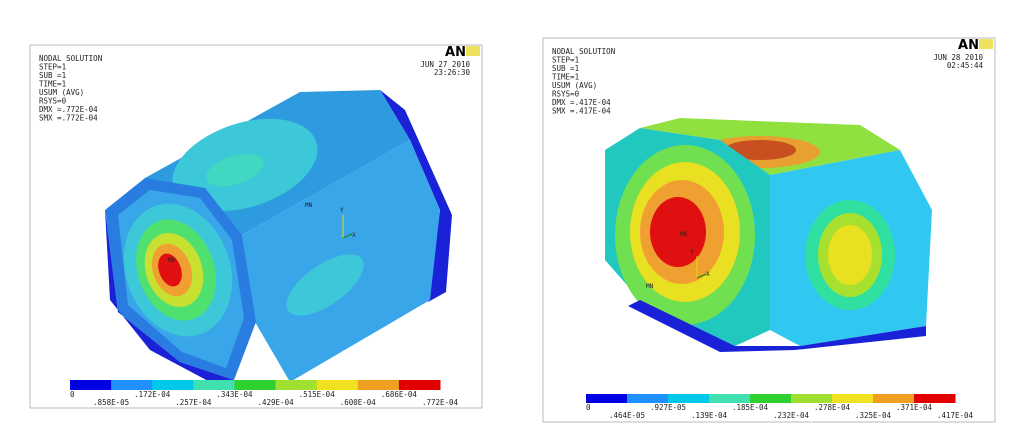 This screenshot has width=1034, height=428. What do you see at coordinates (955, 415) in the screenshot?
I see `legend-label: .417E-04` at bounding box center [955, 415].